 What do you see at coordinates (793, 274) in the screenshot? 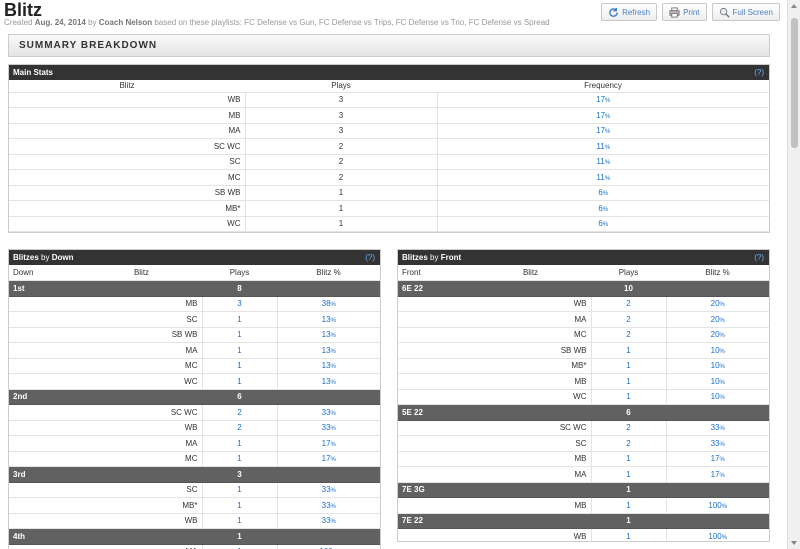
I see `vertical-scrollbar` at bounding box center [793, 274].